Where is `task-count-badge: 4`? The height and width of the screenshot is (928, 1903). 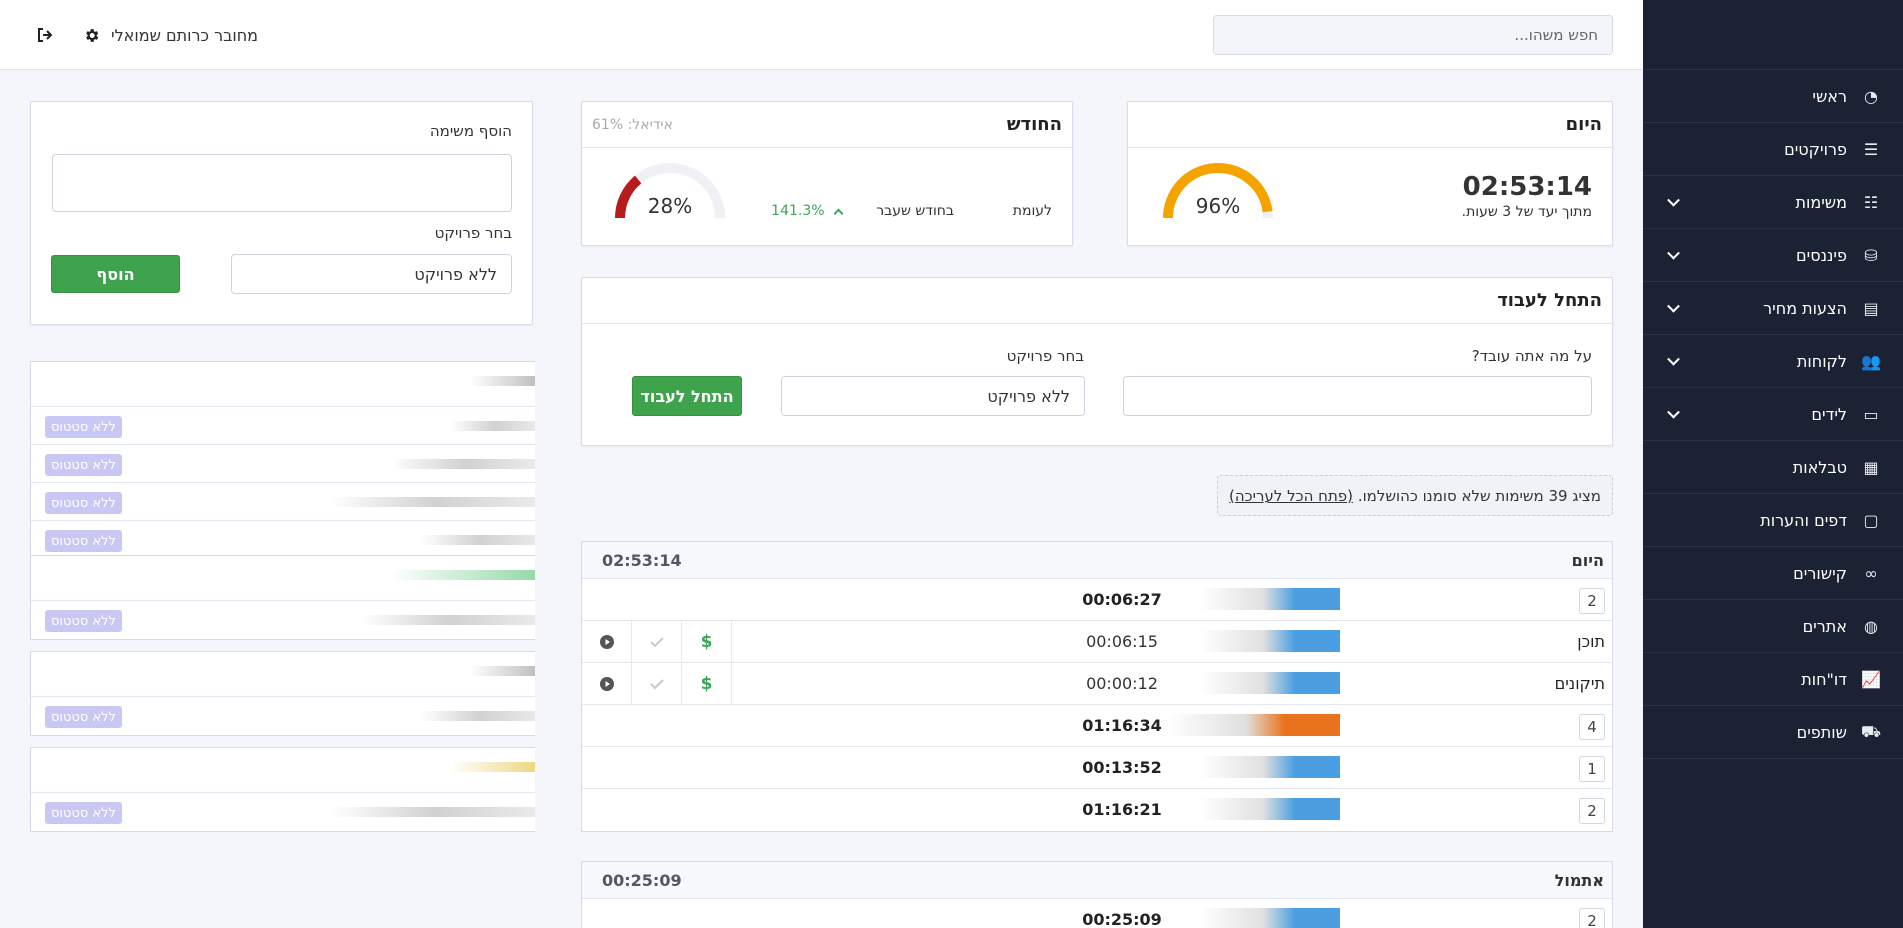 task-count-badge: 4 is located at coordinates (1592, 727).